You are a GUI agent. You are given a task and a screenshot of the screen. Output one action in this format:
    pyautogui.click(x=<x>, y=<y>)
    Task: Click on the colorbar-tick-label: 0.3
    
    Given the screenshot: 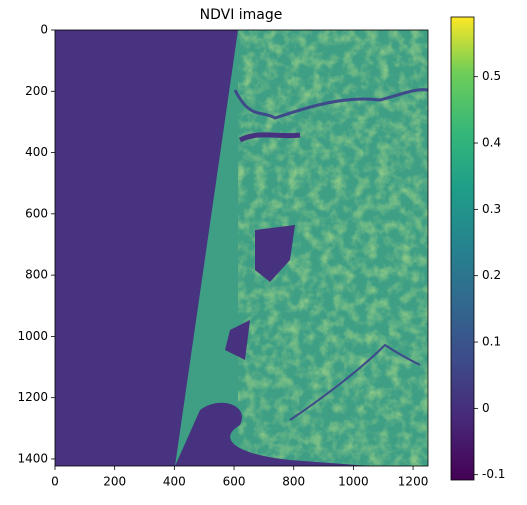 What is the action you would take?
    pyautogui.click(x=491, y=209)
    